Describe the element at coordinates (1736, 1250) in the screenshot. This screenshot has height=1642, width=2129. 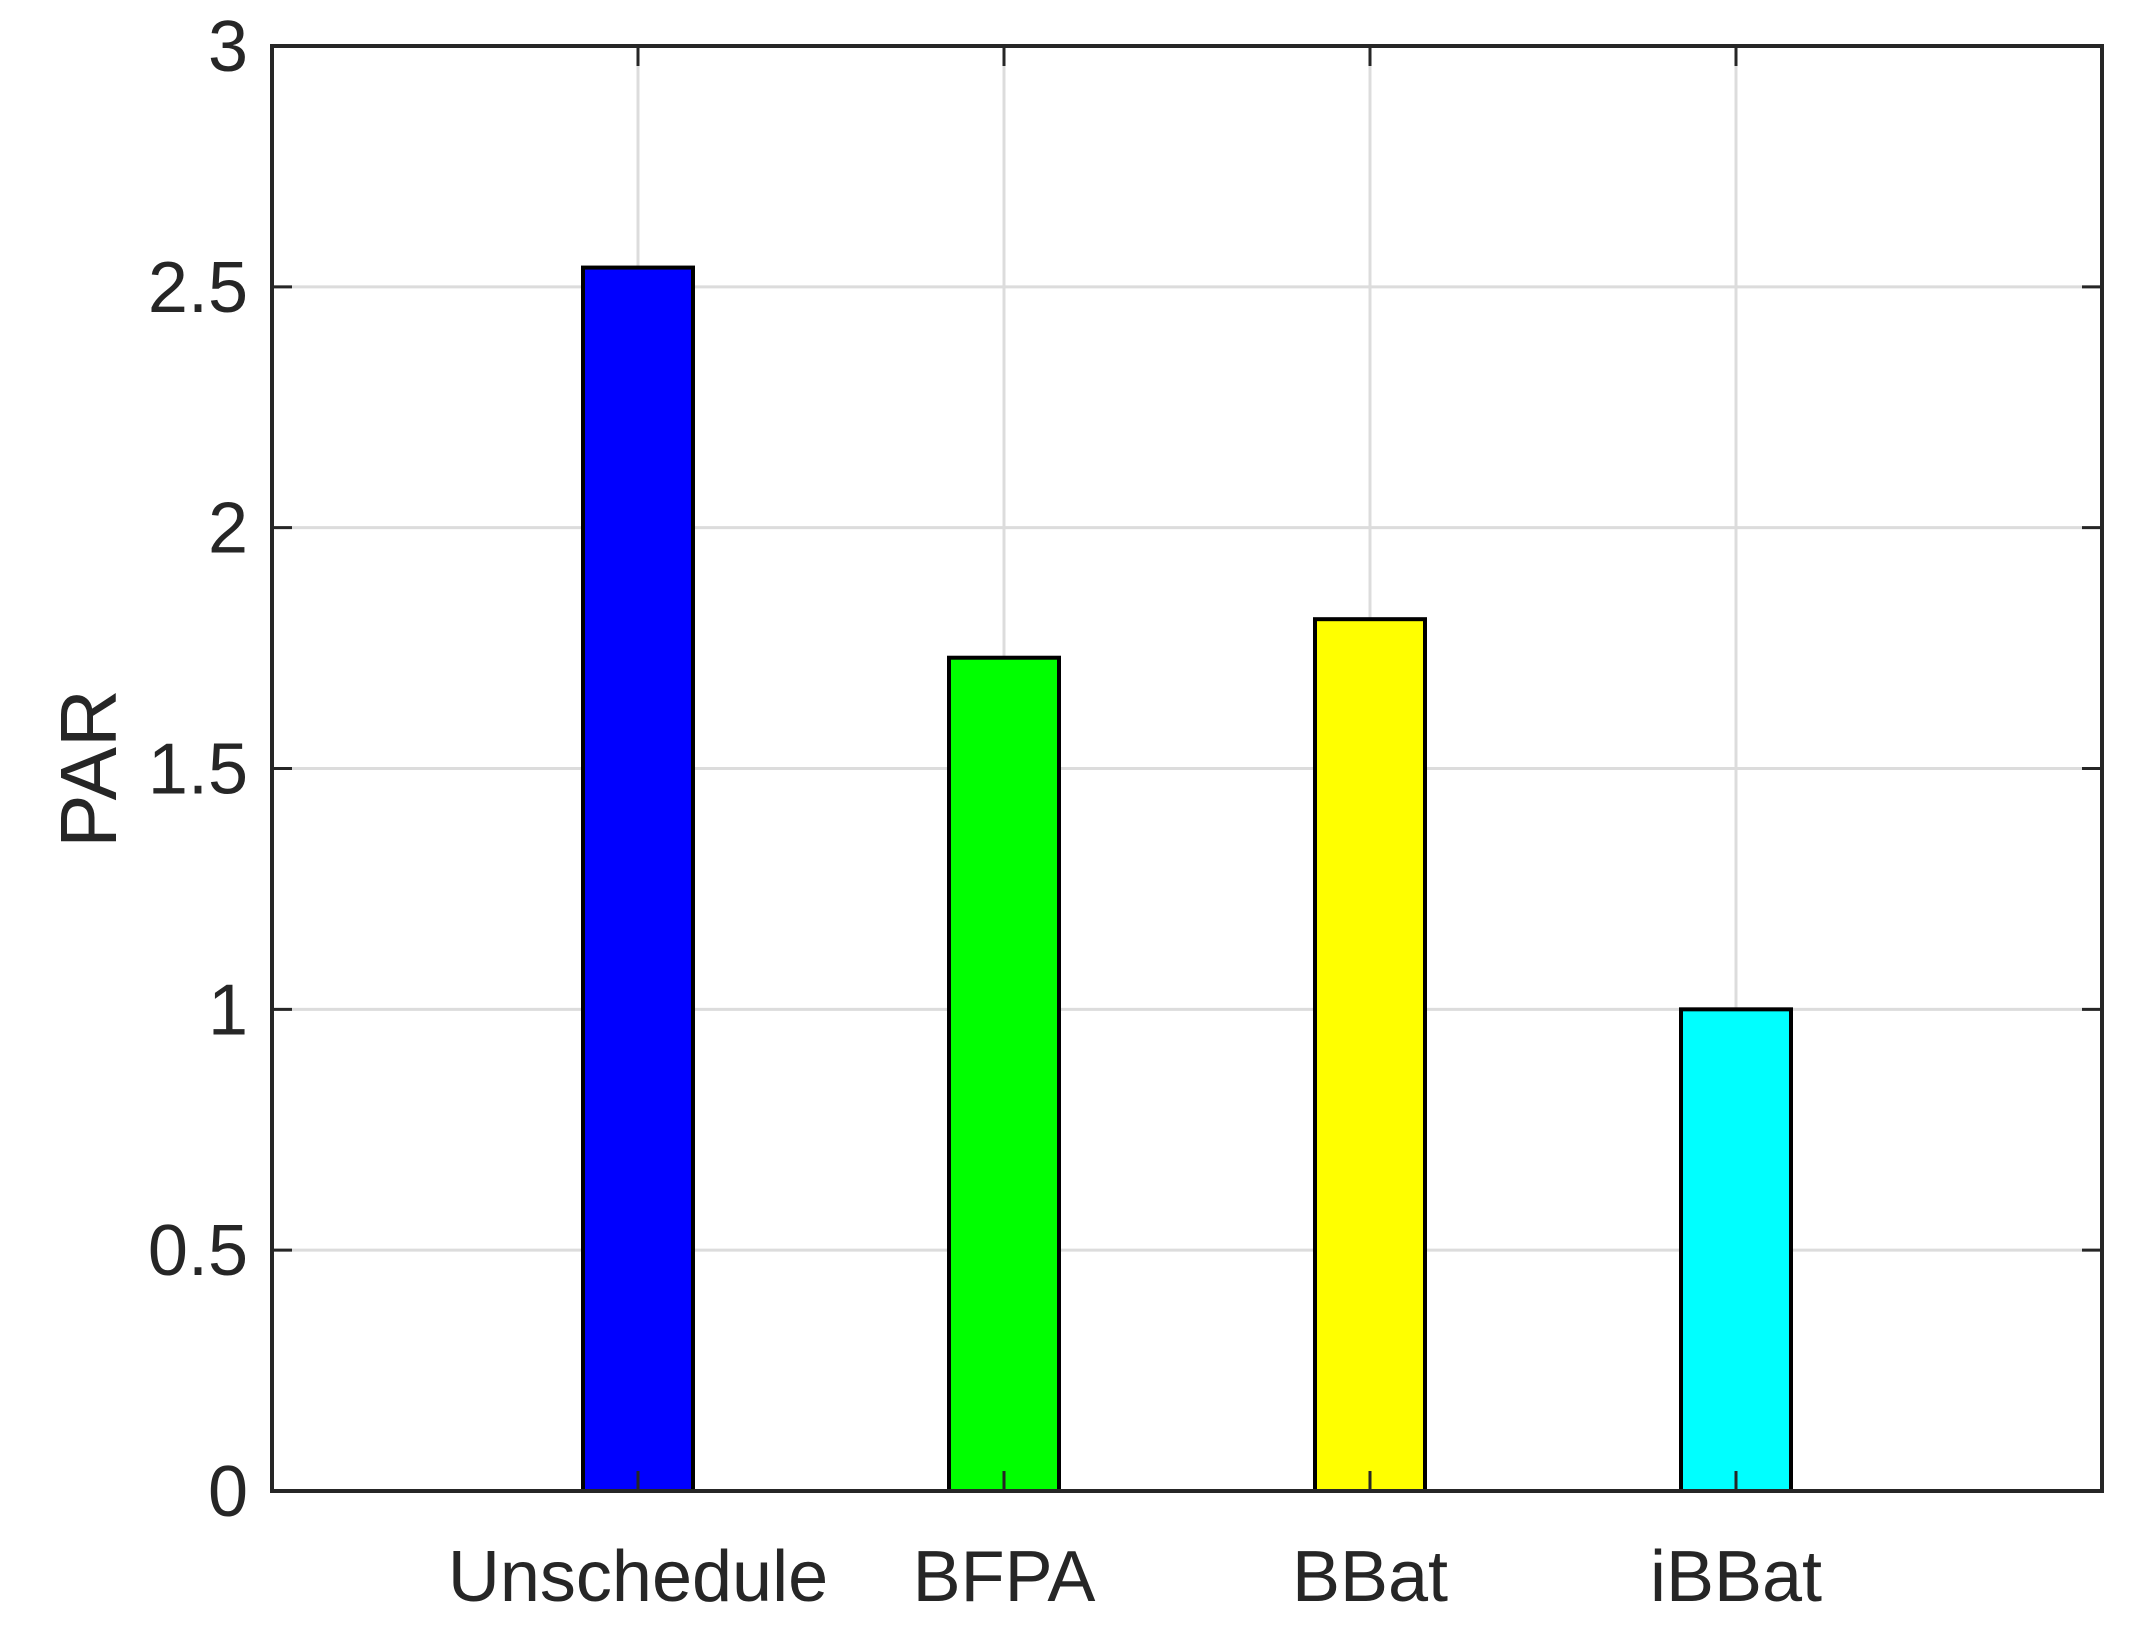
I see `bar-ibbat` at that location.